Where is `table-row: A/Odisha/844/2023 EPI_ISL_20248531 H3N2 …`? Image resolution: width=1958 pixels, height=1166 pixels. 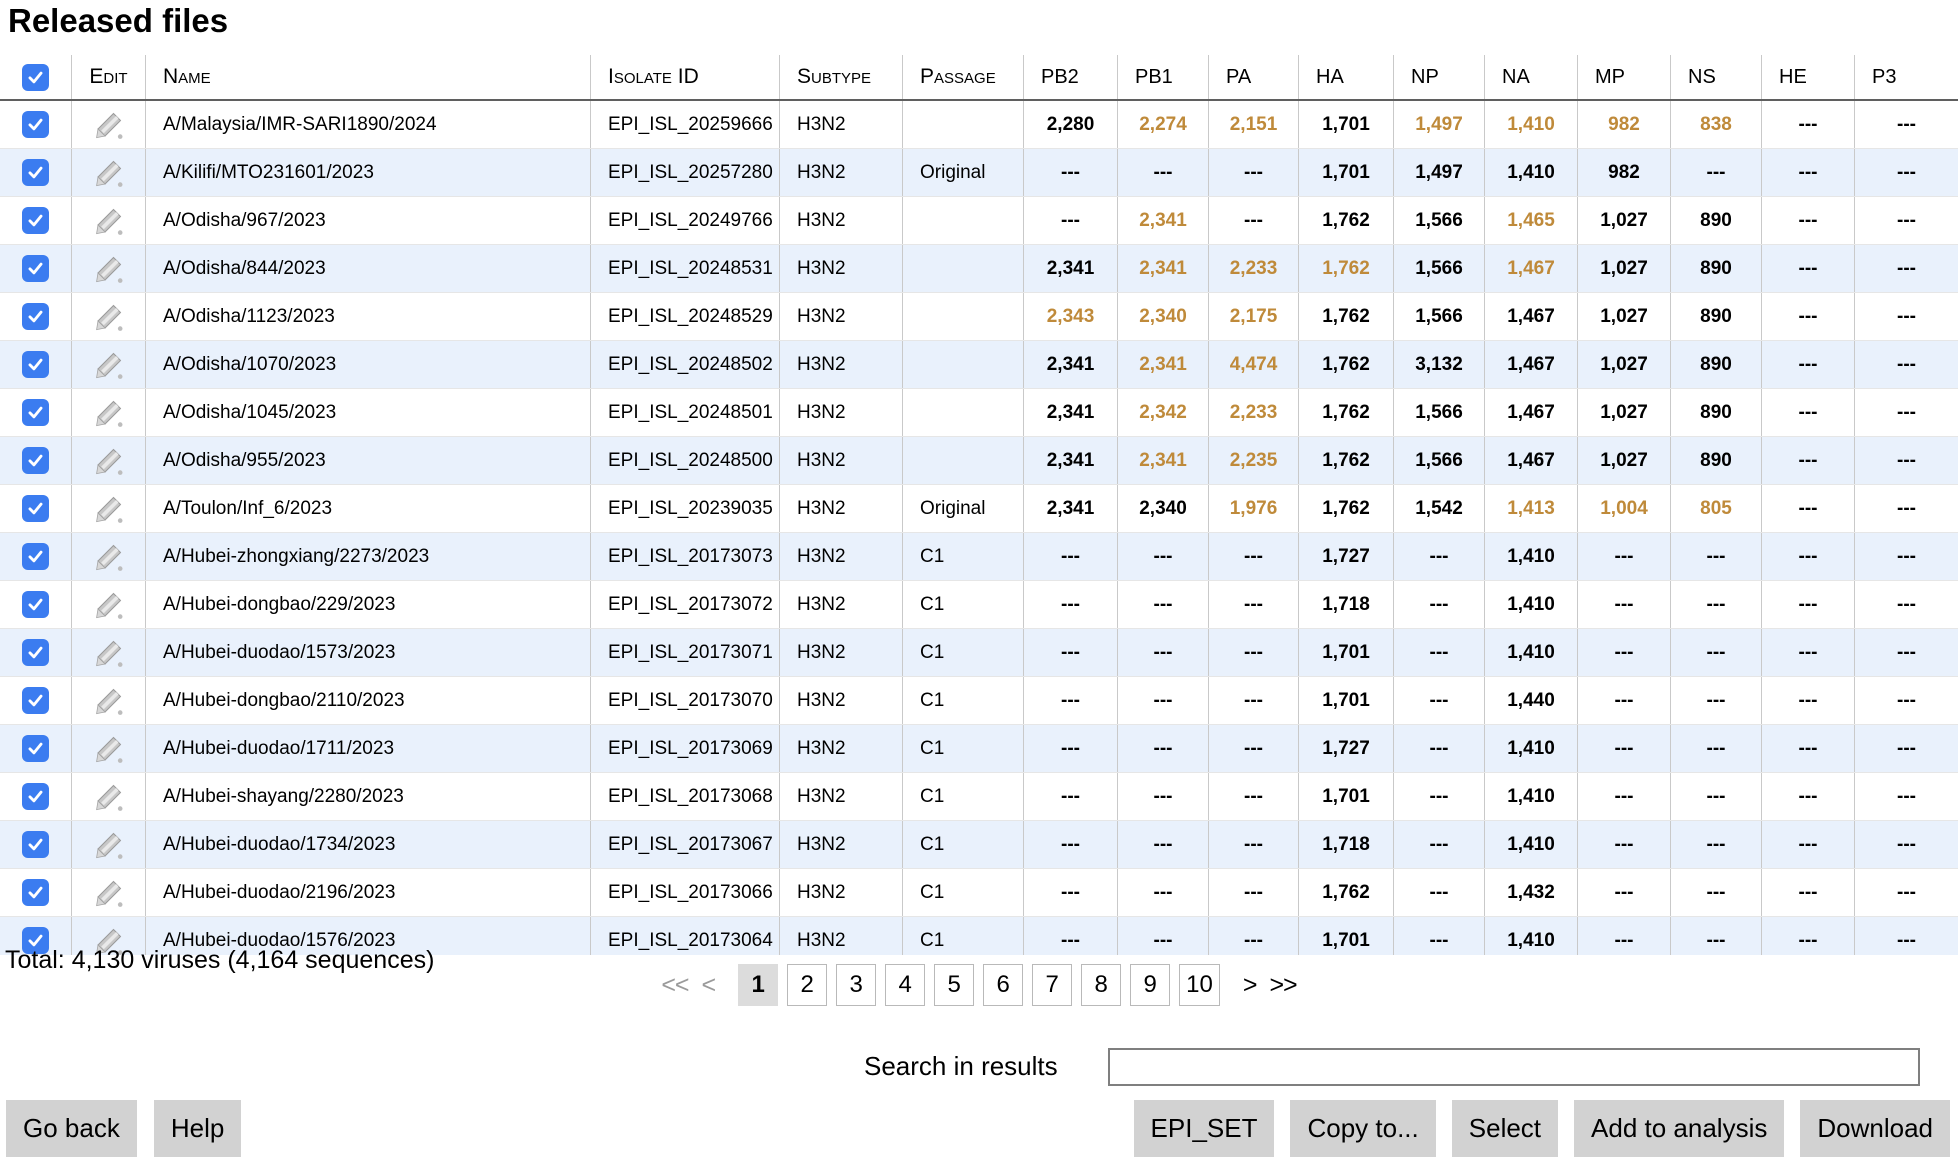 table-row: A/Odisha/844/2023 EPI_ISL_20248531 H3N2 … is located at coordinates (979, 269).